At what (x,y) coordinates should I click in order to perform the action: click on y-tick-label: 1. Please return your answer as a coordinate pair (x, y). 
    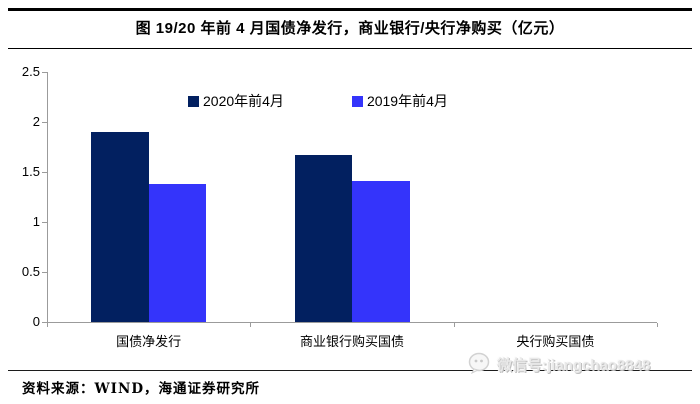
    Looking at the image, I should click on (36, 221).